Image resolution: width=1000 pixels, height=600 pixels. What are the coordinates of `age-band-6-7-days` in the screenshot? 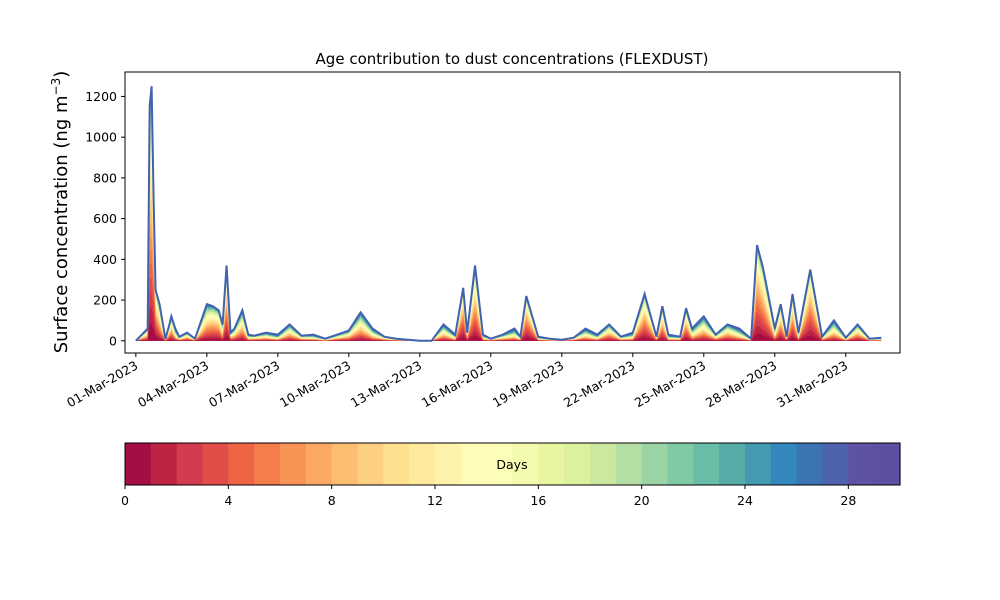 It's located at (508, 288).